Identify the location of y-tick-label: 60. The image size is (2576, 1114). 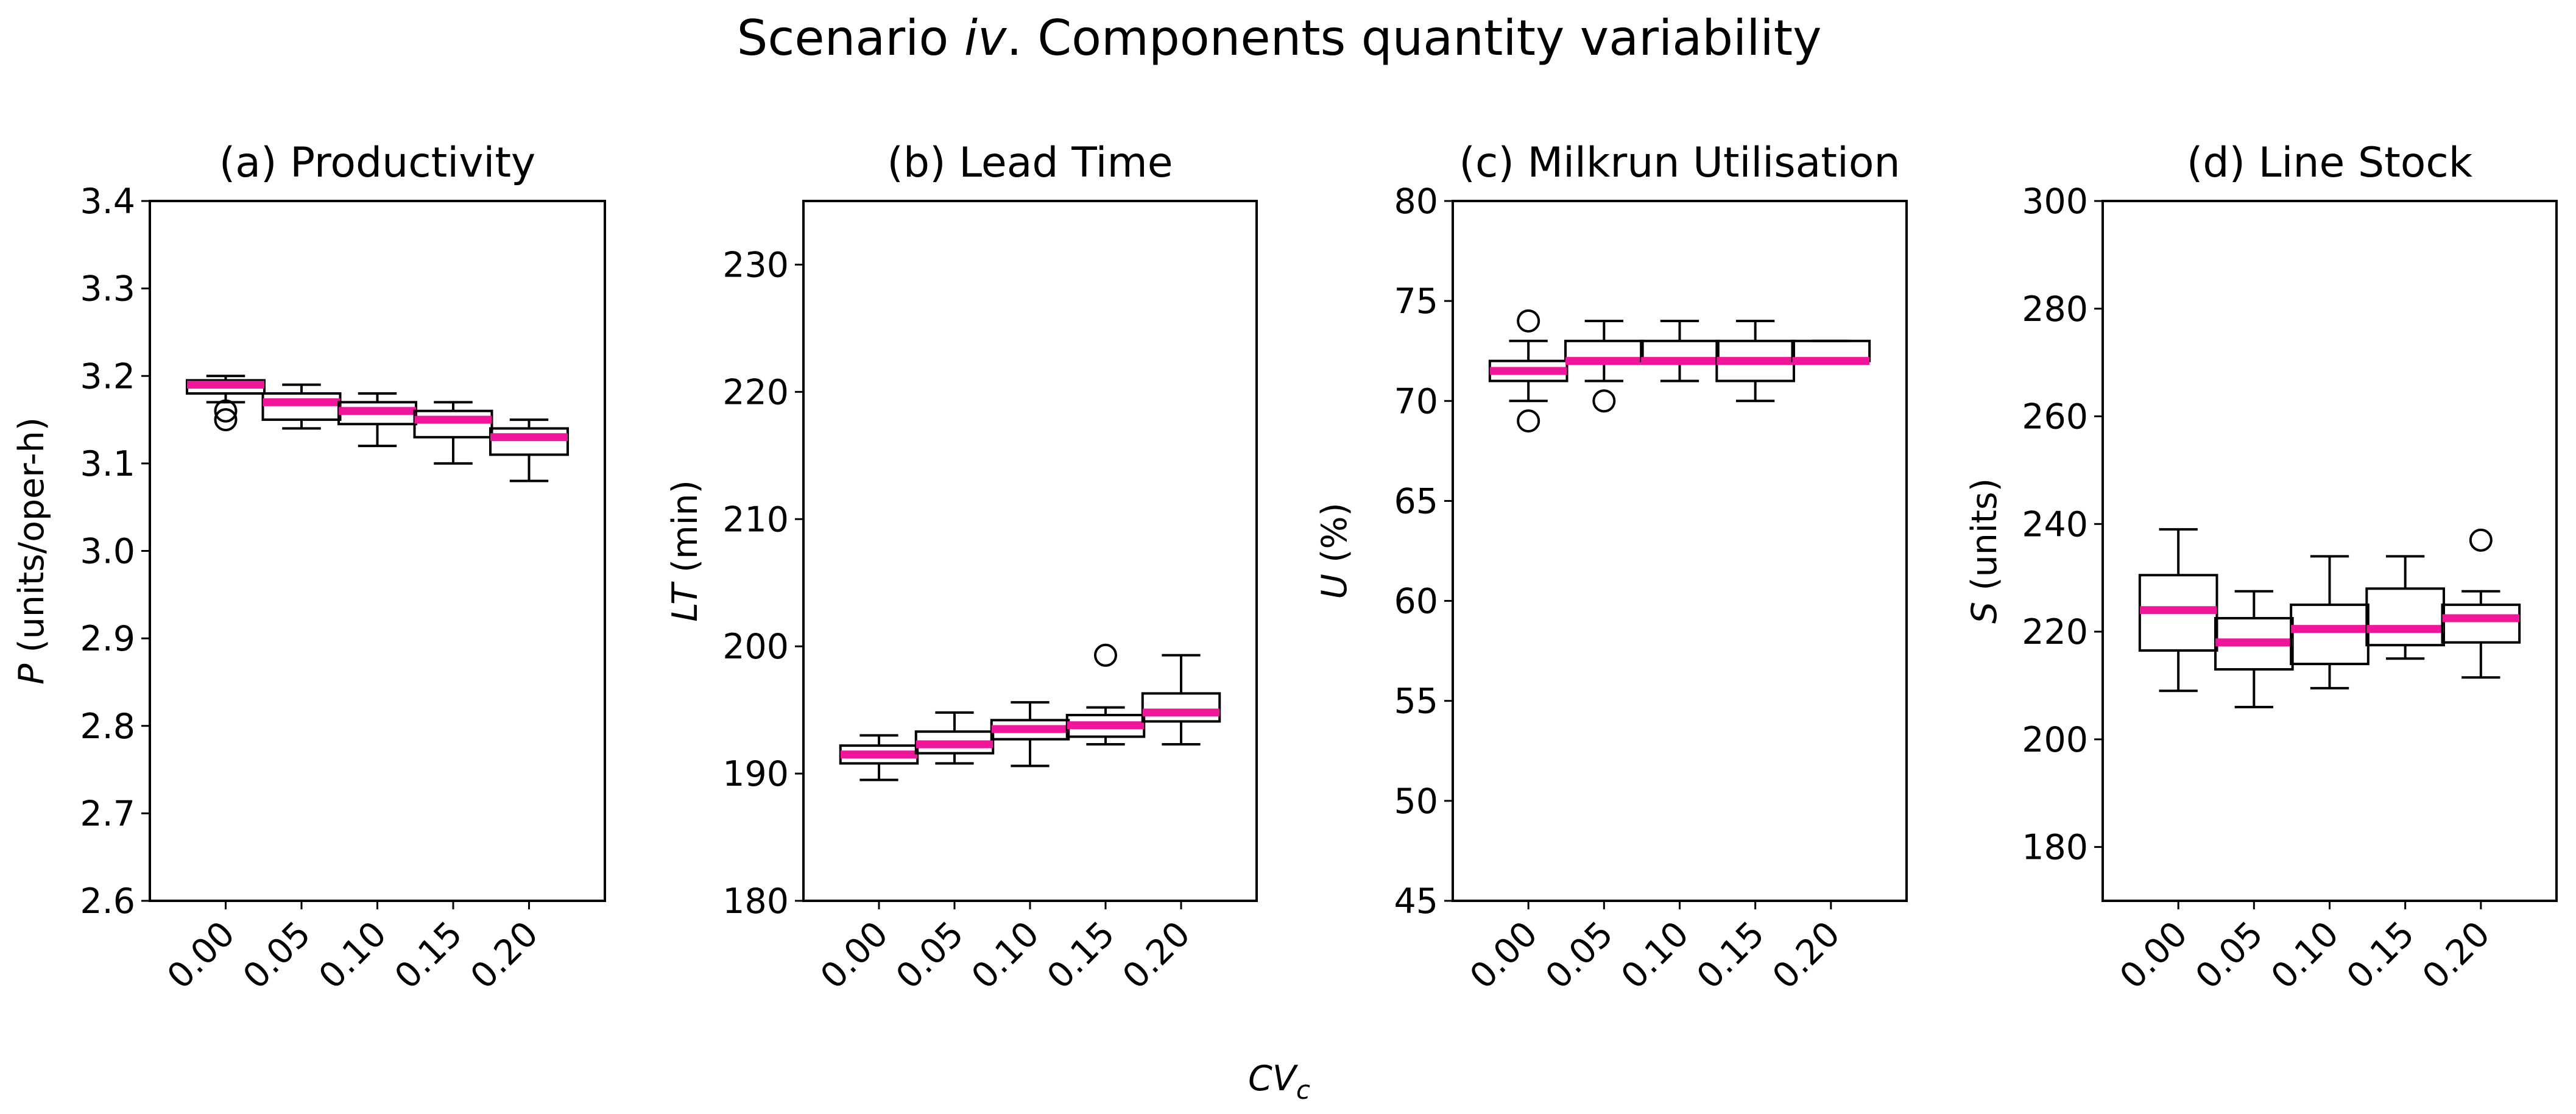
(1416, 602).